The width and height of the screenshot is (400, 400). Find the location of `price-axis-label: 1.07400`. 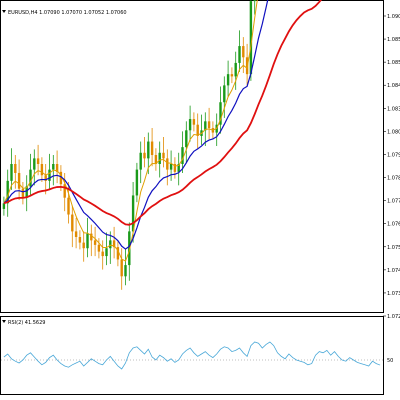

price-axis-label: 1.07400 is located at coordinates (393, 271).